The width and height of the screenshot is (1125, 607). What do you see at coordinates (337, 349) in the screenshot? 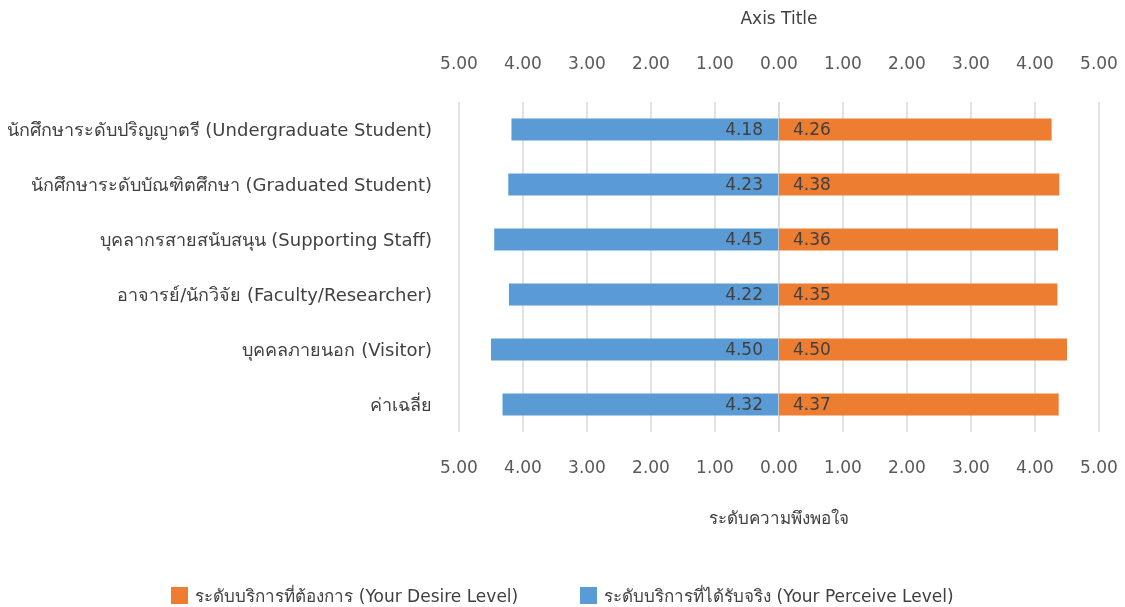
I see `y-tick-label: บุคคลภายนอก (Visitor)` at bounding box center [337, 349].